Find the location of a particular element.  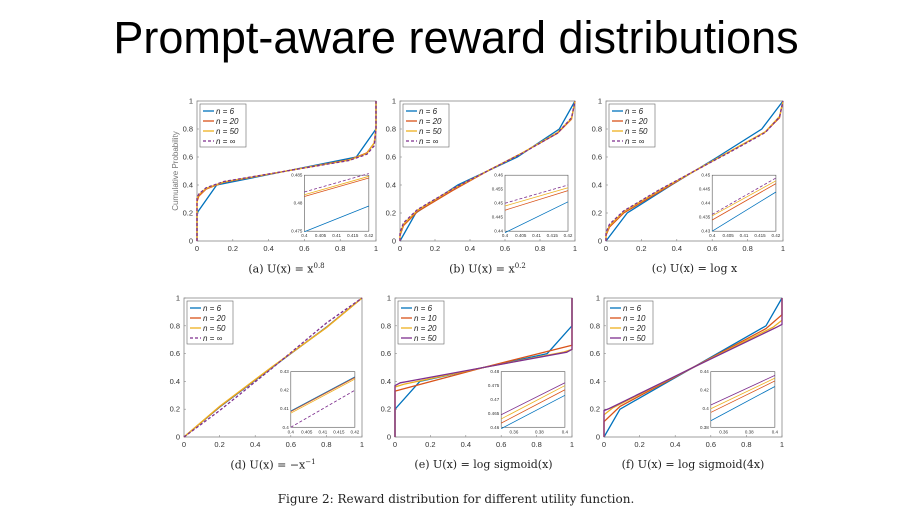

subfigure-caption: (a) U(x) = x0.8 is located at coordinates (286, 269).